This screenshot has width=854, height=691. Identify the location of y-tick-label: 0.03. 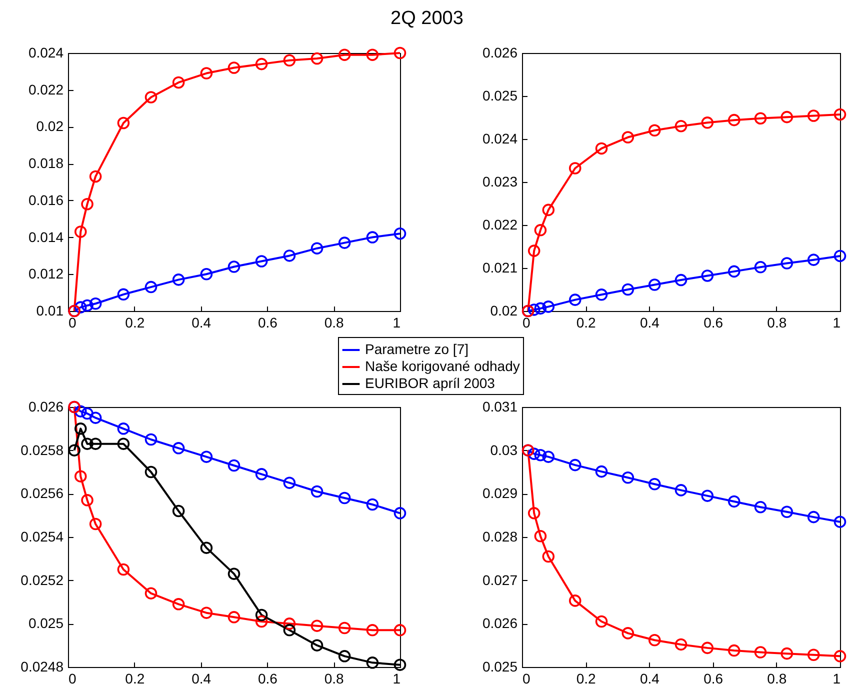
(504, 450).